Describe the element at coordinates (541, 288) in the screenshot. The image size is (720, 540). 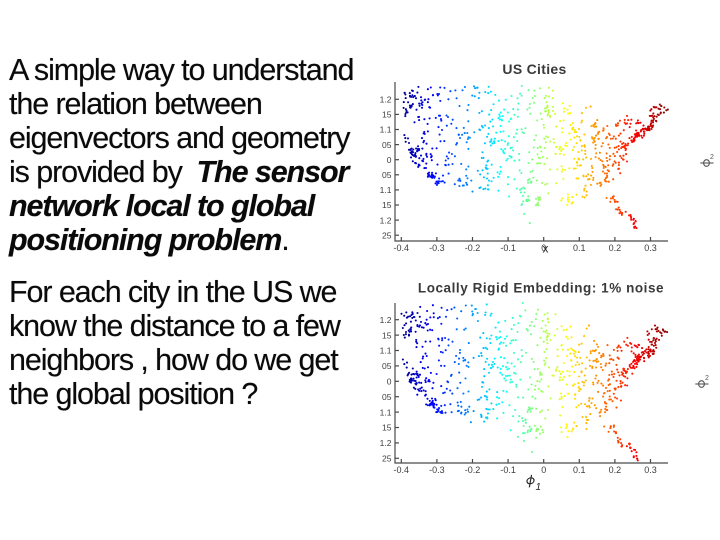
I see `svg-text:Locally Rigid Embedding: 1% no: Locally Rigid Embedding: 1% noise` at that location.